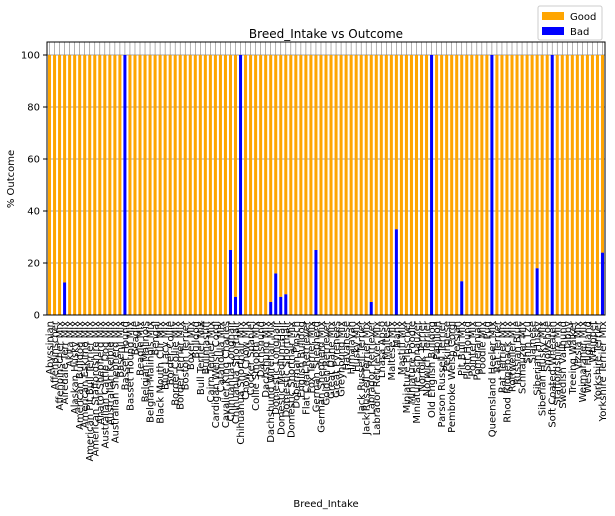 This screenshot has width=615, height=516. I want to click on x-tick-label: Whippet, so click(593, 342).